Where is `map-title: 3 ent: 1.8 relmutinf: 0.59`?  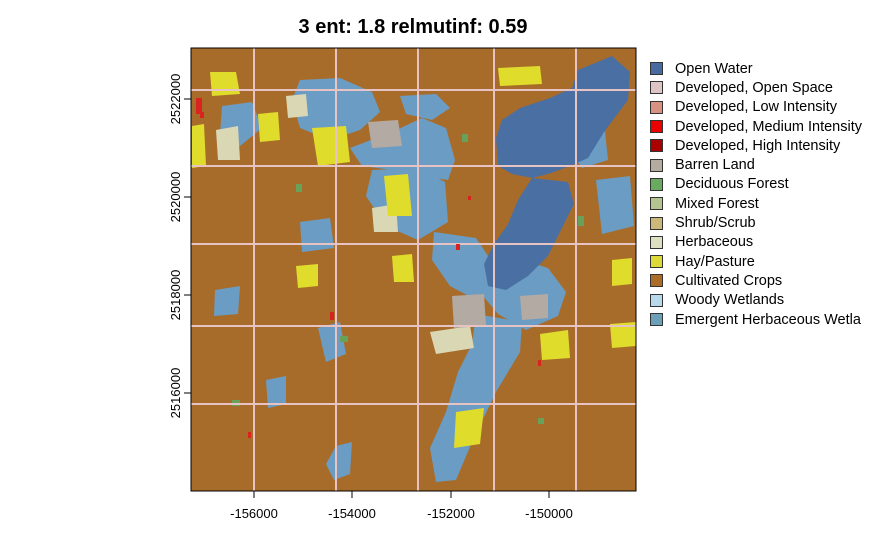 map-title: 3 ent: 1.8 relmutinf: 0.59 is located at coordinates (413, 27).